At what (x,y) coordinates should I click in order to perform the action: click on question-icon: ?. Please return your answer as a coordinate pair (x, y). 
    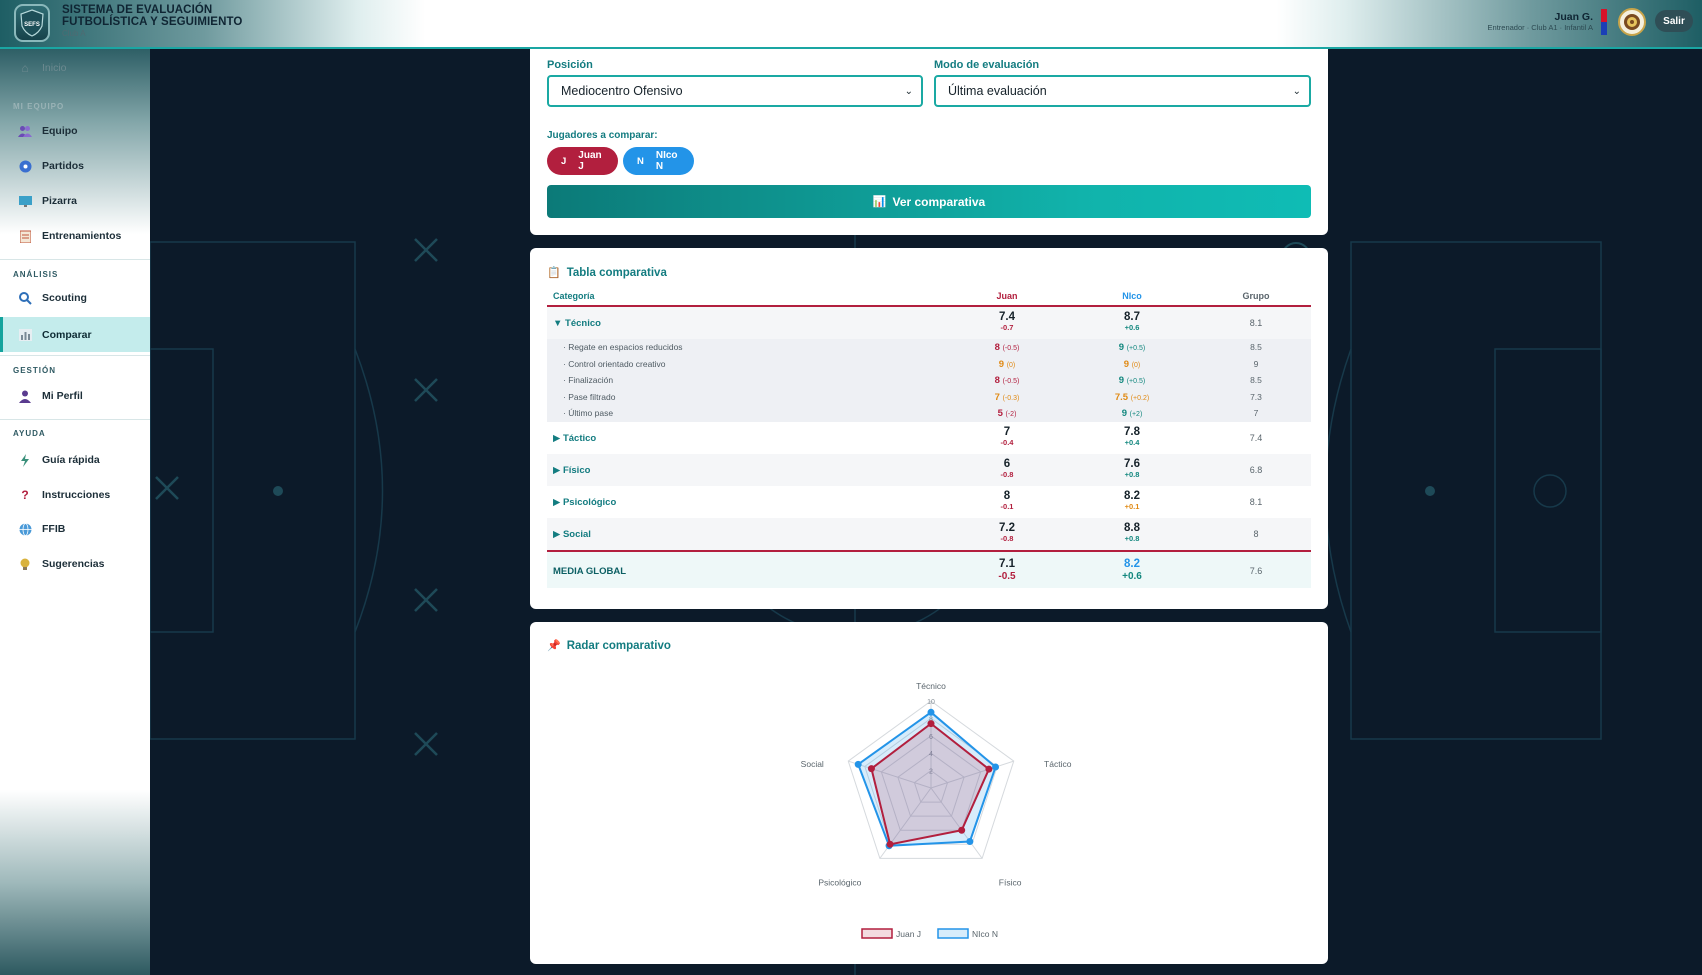
    Looking at the image, I should click on (25, 495).